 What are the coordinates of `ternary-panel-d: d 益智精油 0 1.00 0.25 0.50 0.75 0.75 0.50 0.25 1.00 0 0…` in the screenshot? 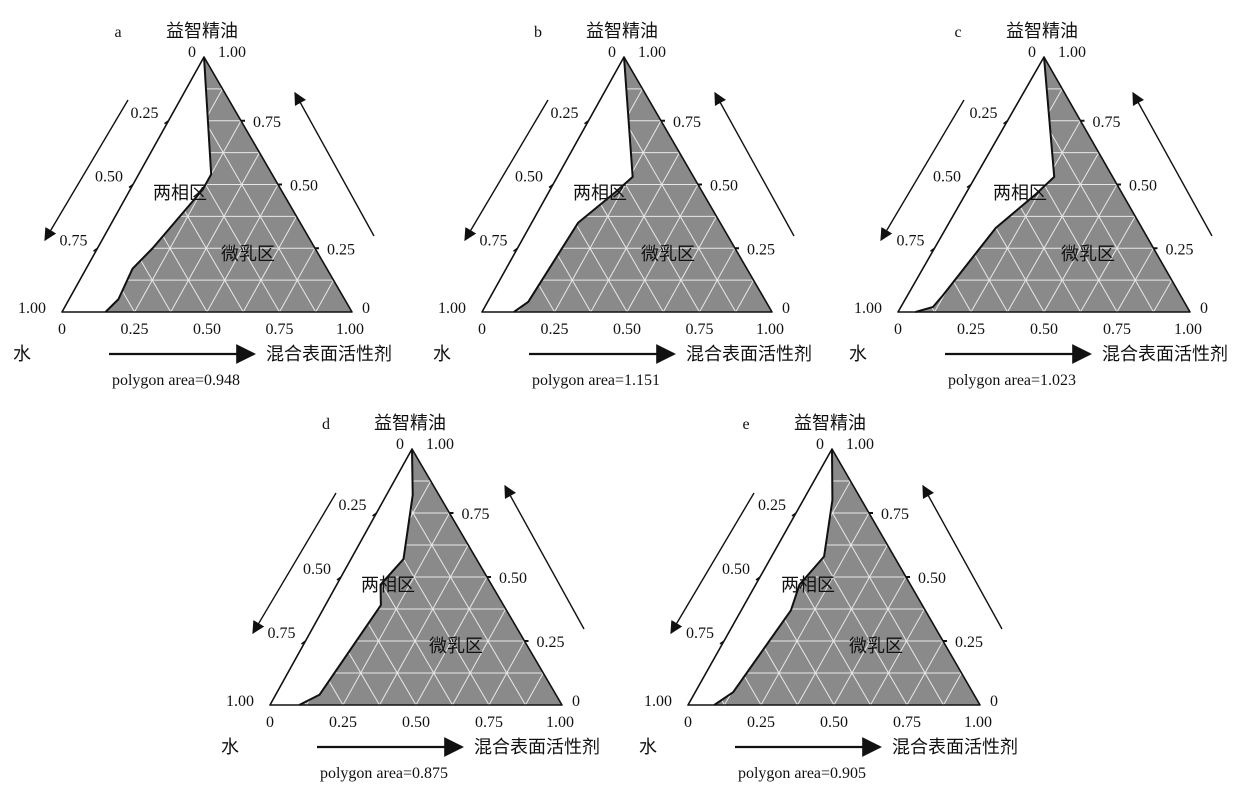 It's located at (410, 597).